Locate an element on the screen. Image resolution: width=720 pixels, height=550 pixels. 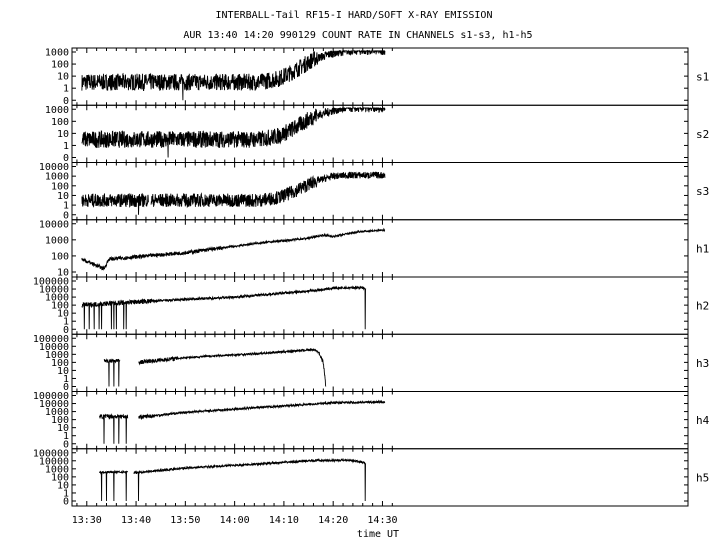
series-h5 is located at coordinates (232, 479).